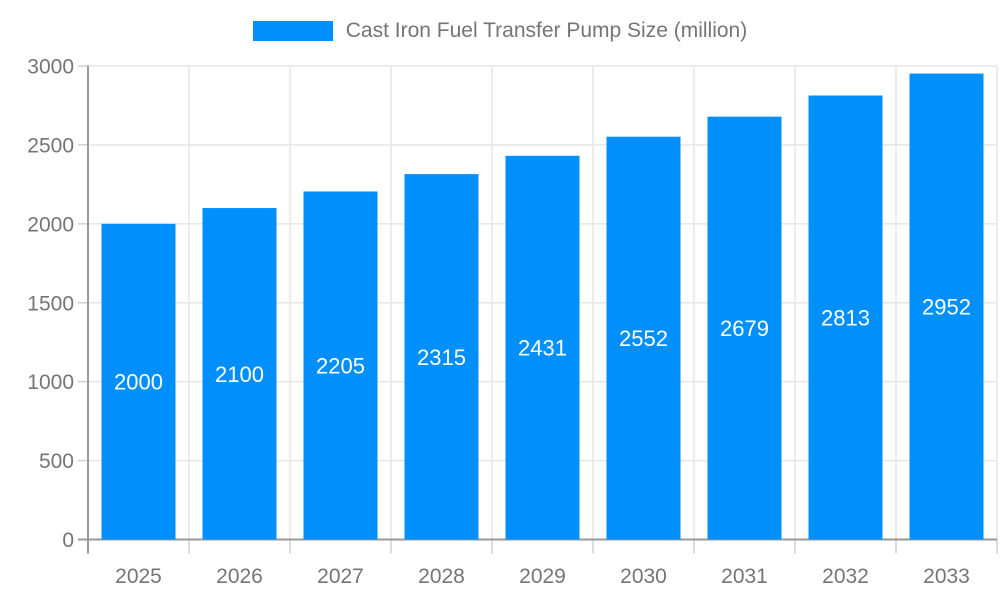 The width and height of the screenshot is (1000, 600). Describe the element at coordinates (441, 576) in the screenshot. I see `x-tick-label: 2028` at that location.